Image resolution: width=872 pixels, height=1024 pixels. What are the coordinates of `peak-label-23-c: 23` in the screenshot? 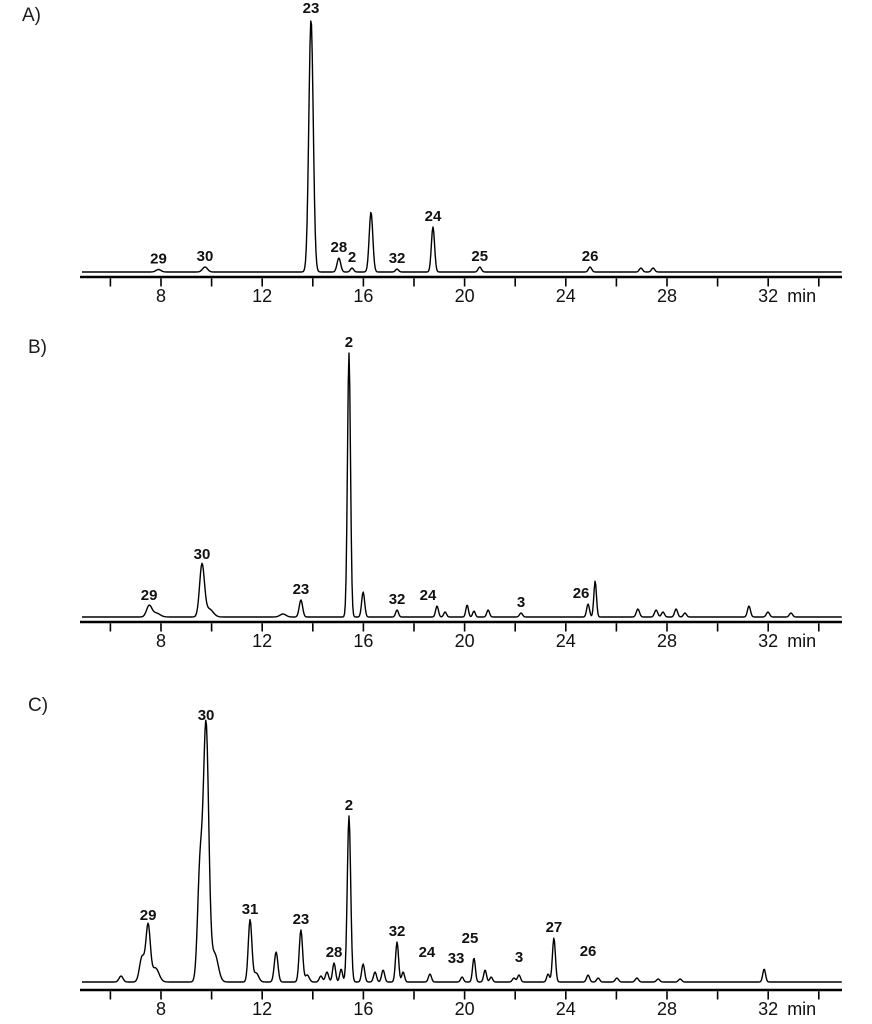 It's located at (301, 919).